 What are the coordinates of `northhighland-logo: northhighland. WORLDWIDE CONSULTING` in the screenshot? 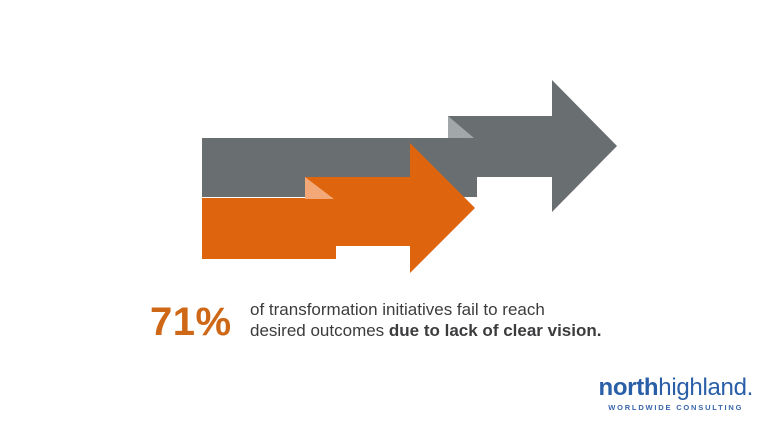 It's located at (675, 394).